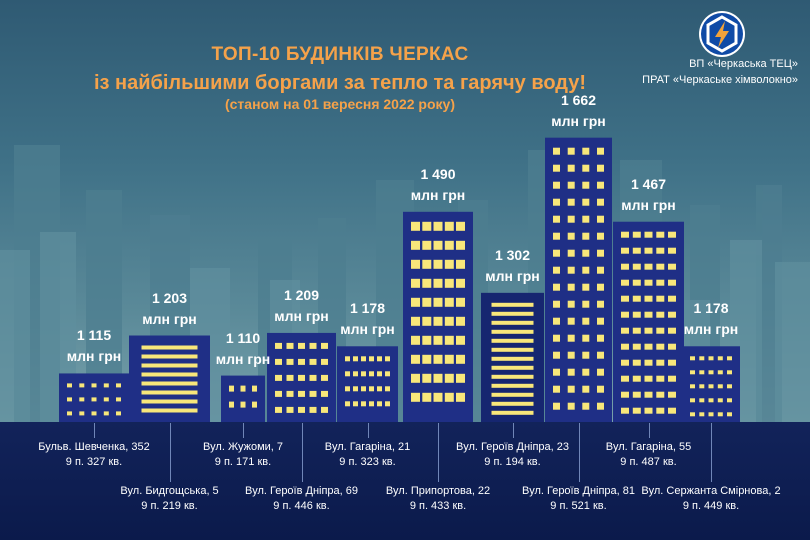 Image resolution: width=810 pixels, height=540 pixels. What do you see at coordinates (578, 499) in the screenshot?
I see `category-label: Вул. Героїв Дніпра, 81 9 п. 521 кв.` at bounding box center [578, 499].